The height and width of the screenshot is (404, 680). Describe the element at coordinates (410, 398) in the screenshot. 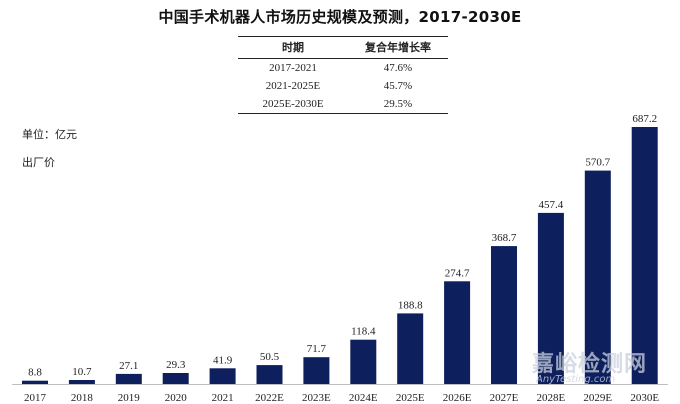

I see `x-tick-label-2025E: 2025E` at that location.